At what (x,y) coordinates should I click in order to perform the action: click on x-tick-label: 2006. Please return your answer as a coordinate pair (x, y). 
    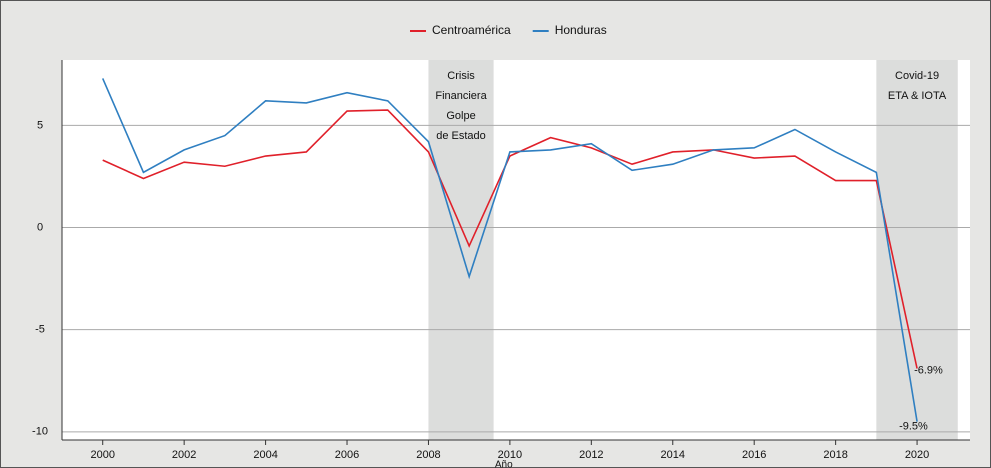
    Looking at the image, I should click on (347, 455).